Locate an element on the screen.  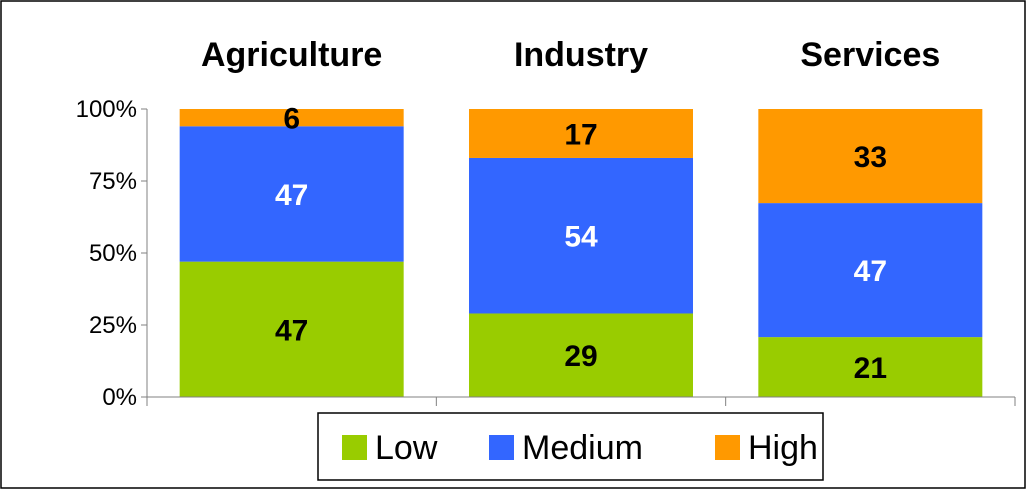
y-tick-label: 0% is located at coordinates (119, 397).